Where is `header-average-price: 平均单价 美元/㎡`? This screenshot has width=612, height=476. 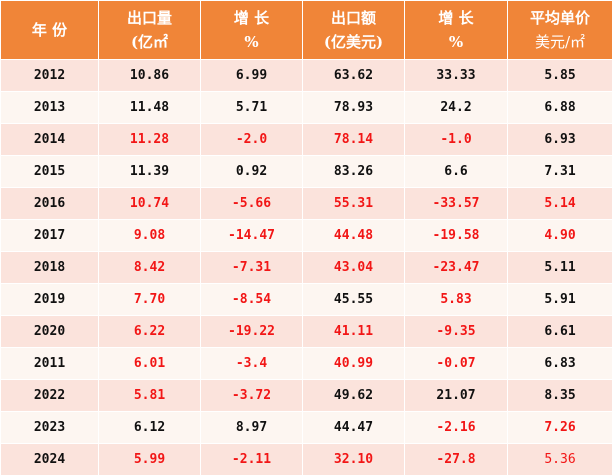 header-average-price: 平均单价 美元/㎡ is located at coordinates (560, 30).